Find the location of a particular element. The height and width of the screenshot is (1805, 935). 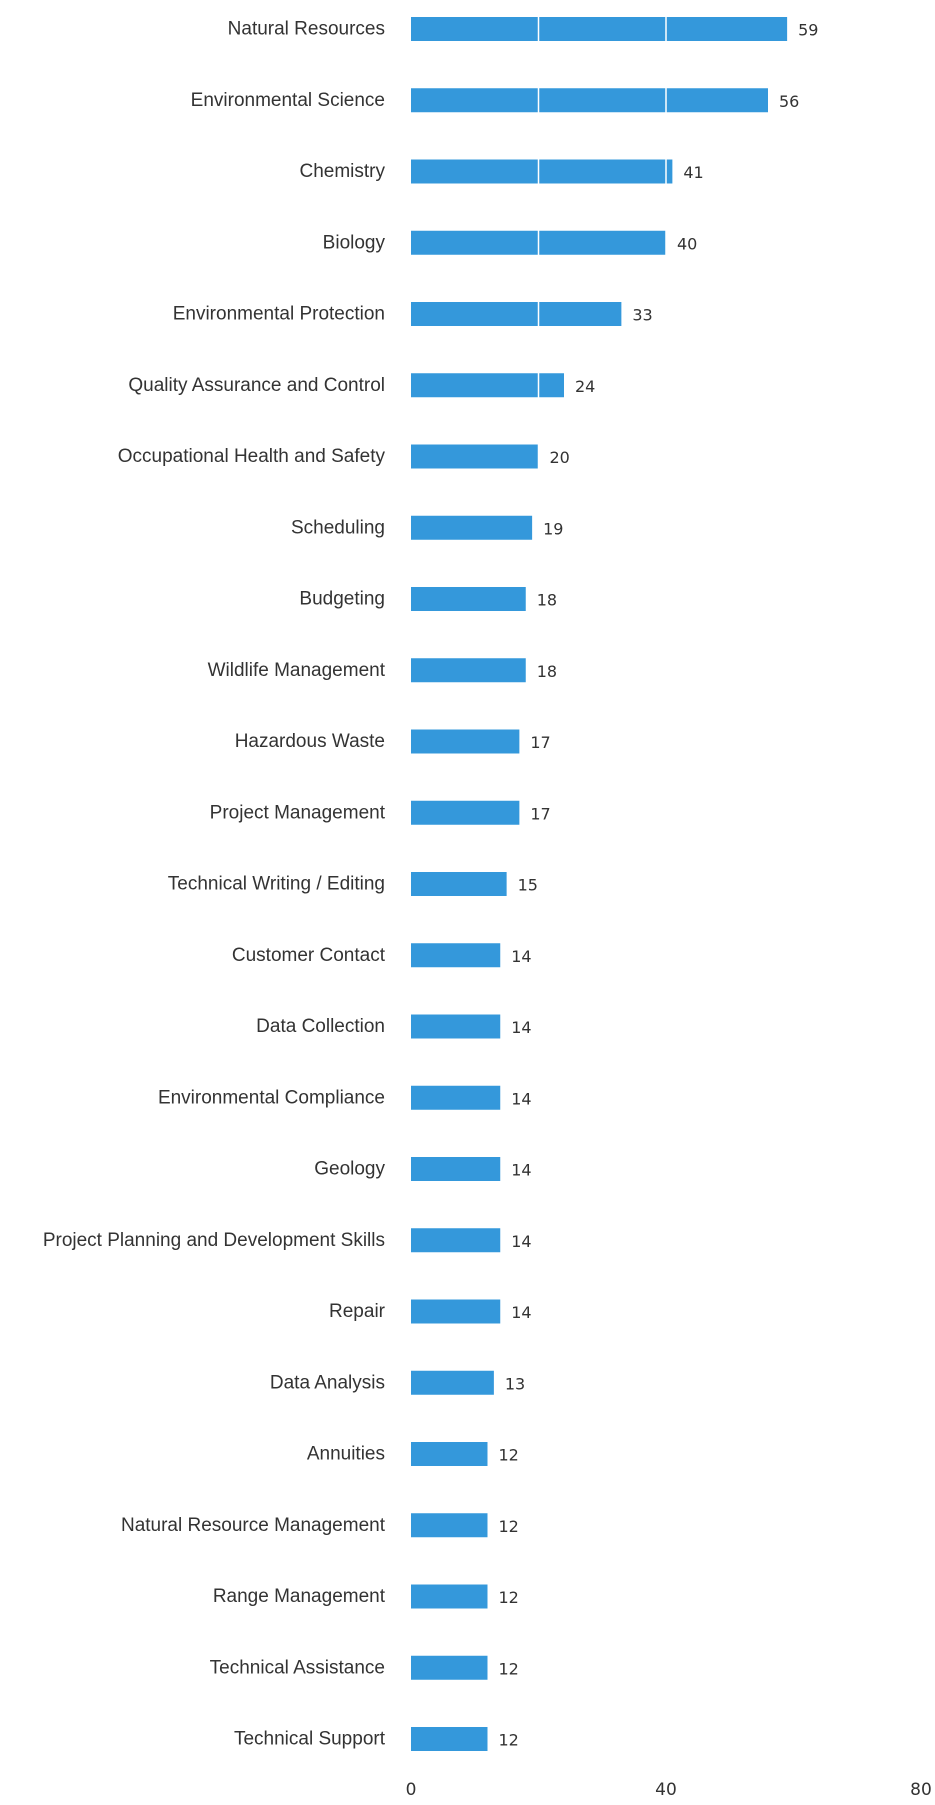

category-label: Geology is located at coordinates (349, 1169).